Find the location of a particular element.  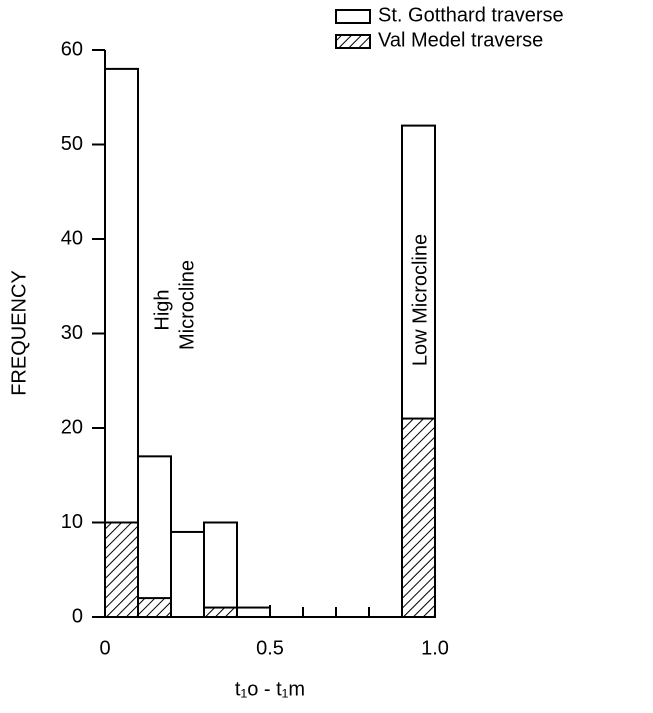

legend-label: St. Gotthard traverse is located at coordinates (471, 15).